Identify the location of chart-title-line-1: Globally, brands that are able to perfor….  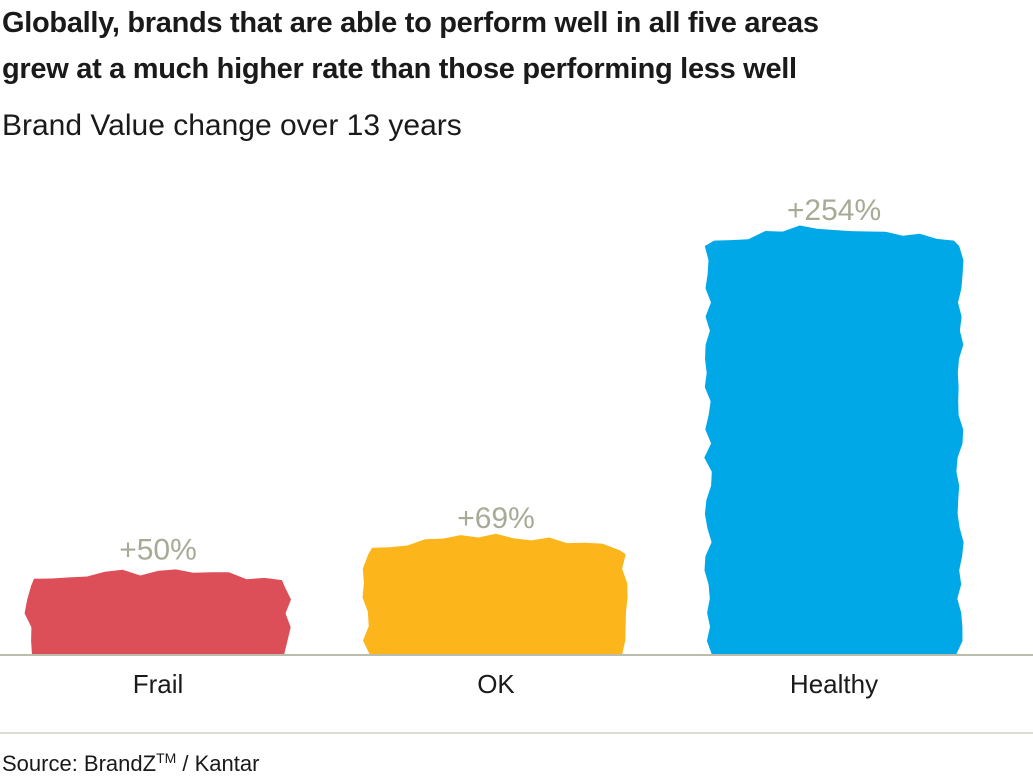
(410, 23).